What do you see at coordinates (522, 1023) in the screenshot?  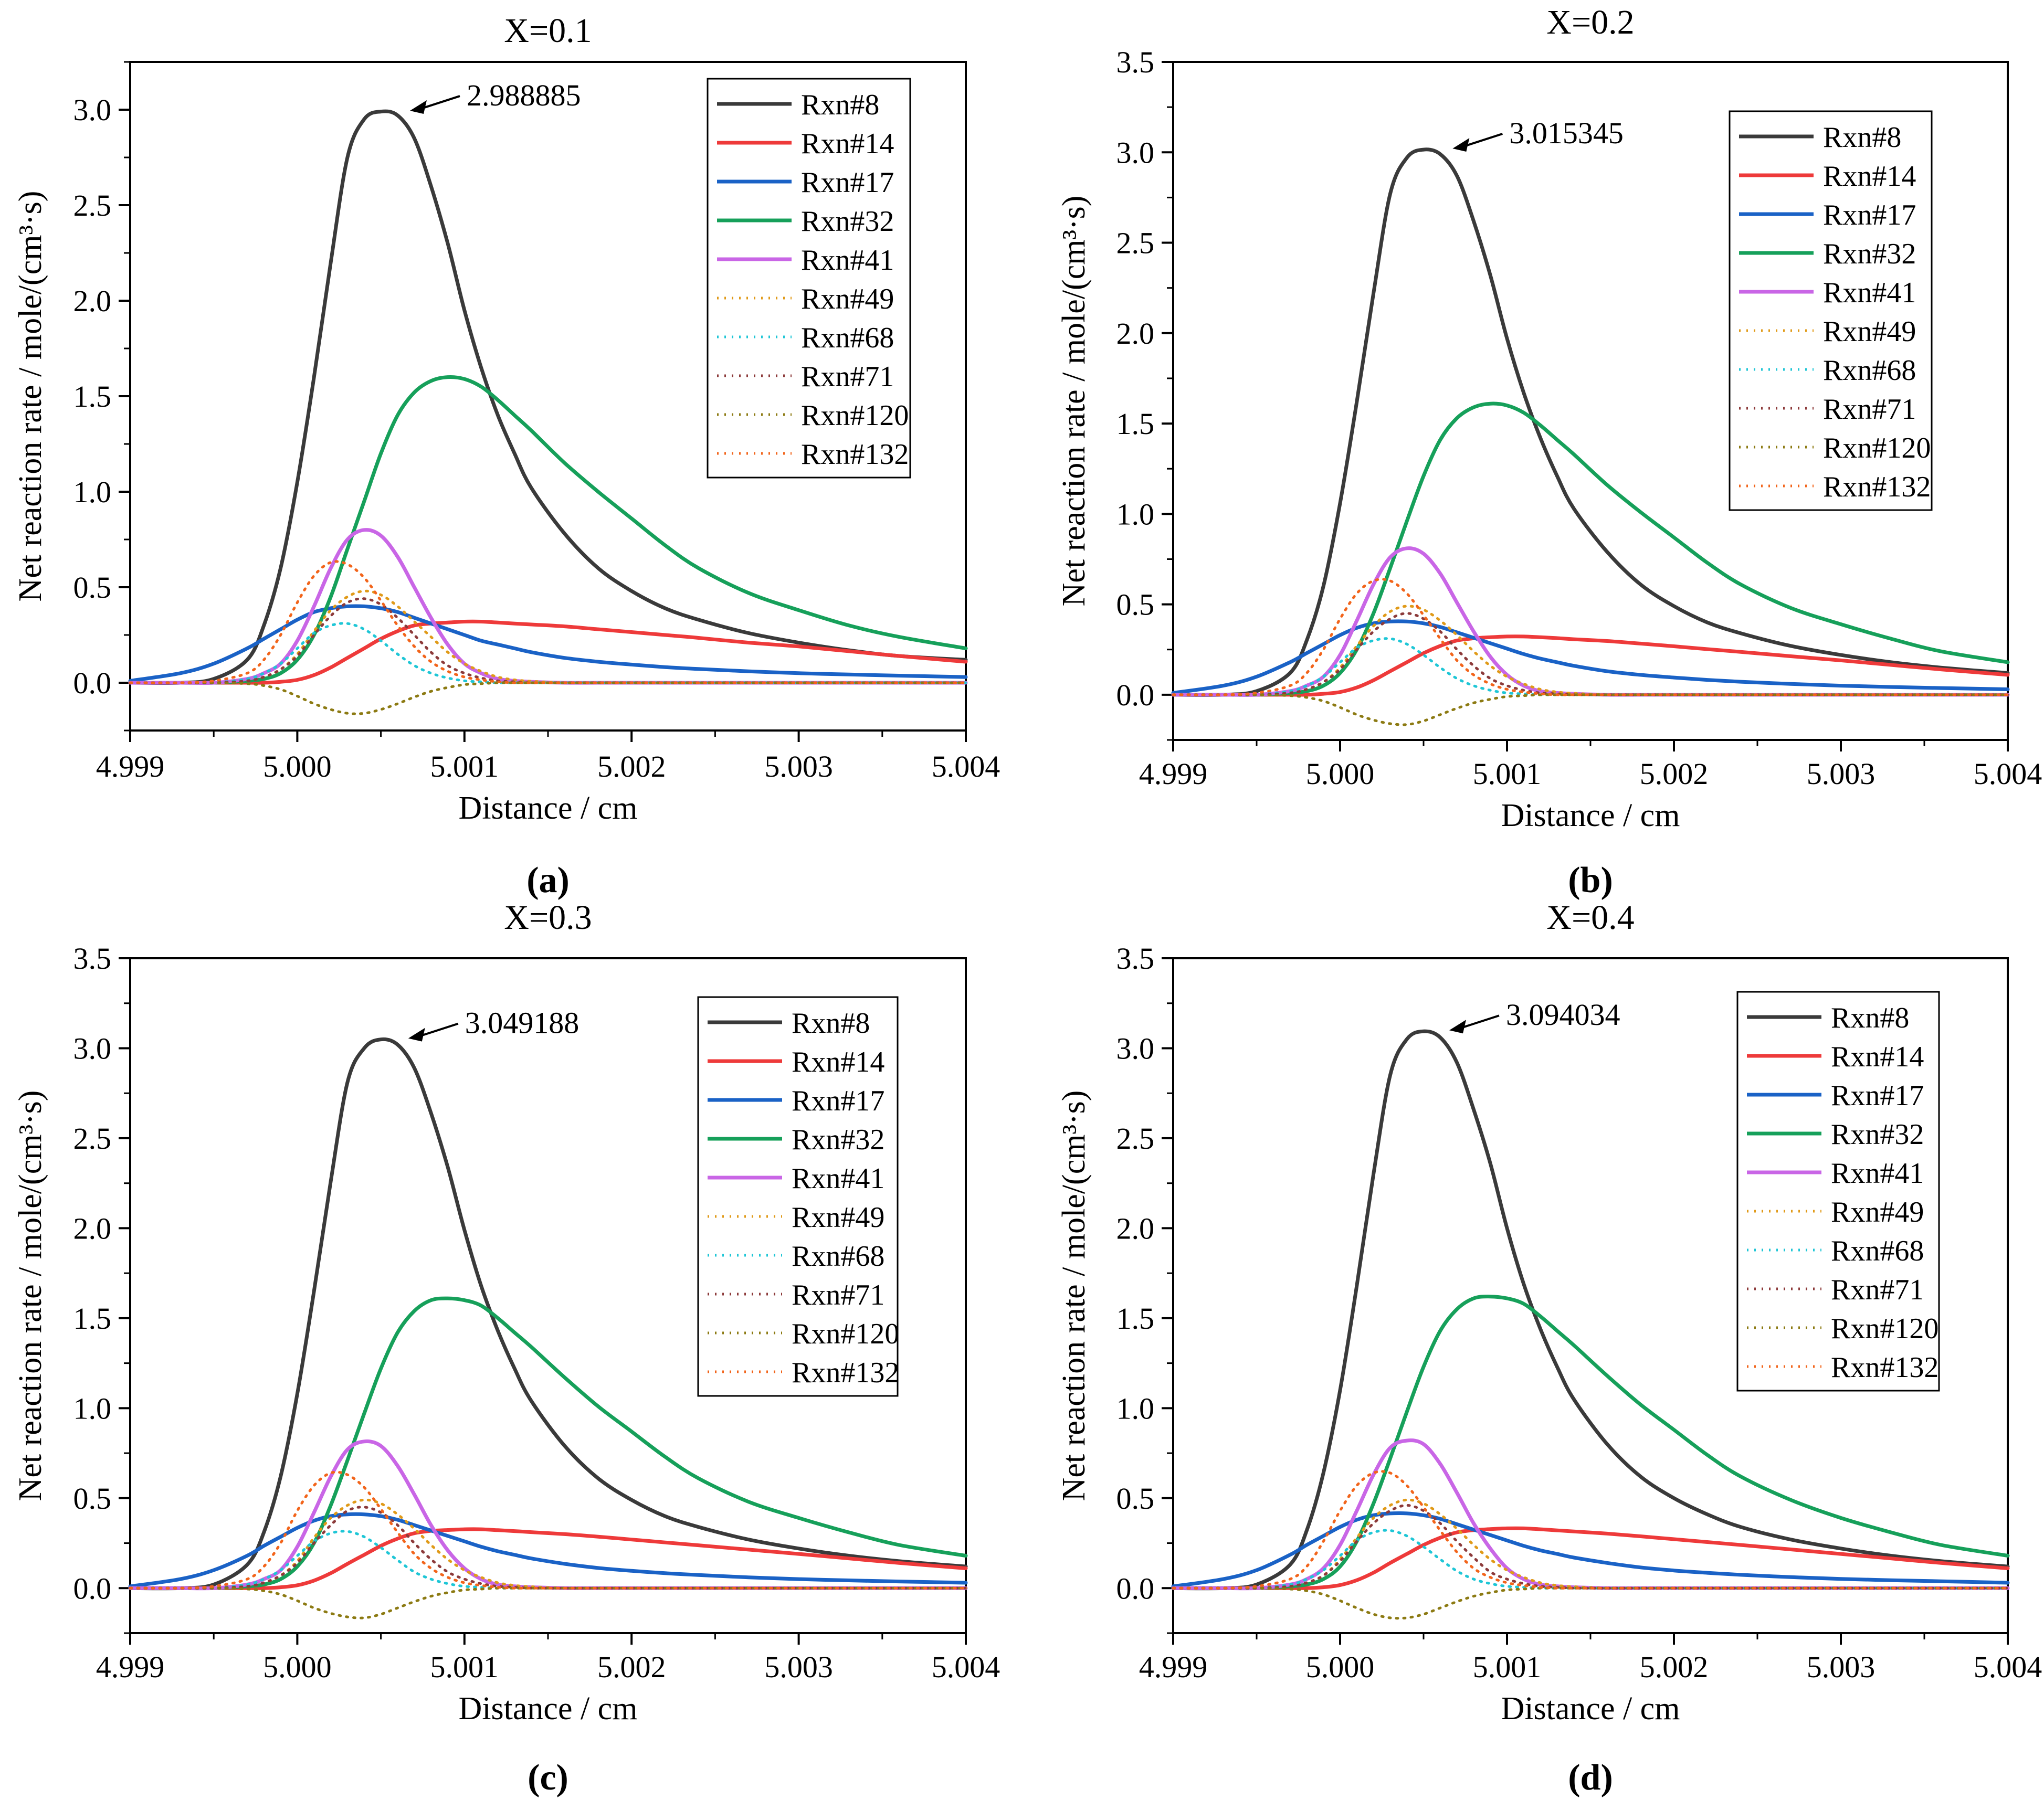 I see `annotation-label: 3.049188` at bounding box center [522, 1023].